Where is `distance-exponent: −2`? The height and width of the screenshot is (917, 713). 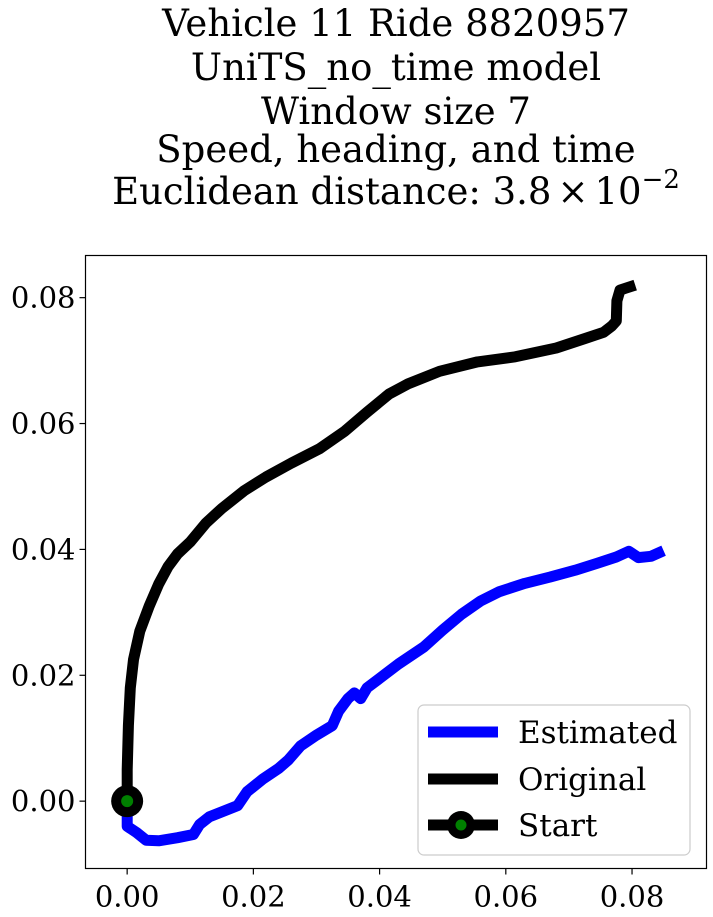 distance-exponent: −2 is located at coordinates (661, 180).